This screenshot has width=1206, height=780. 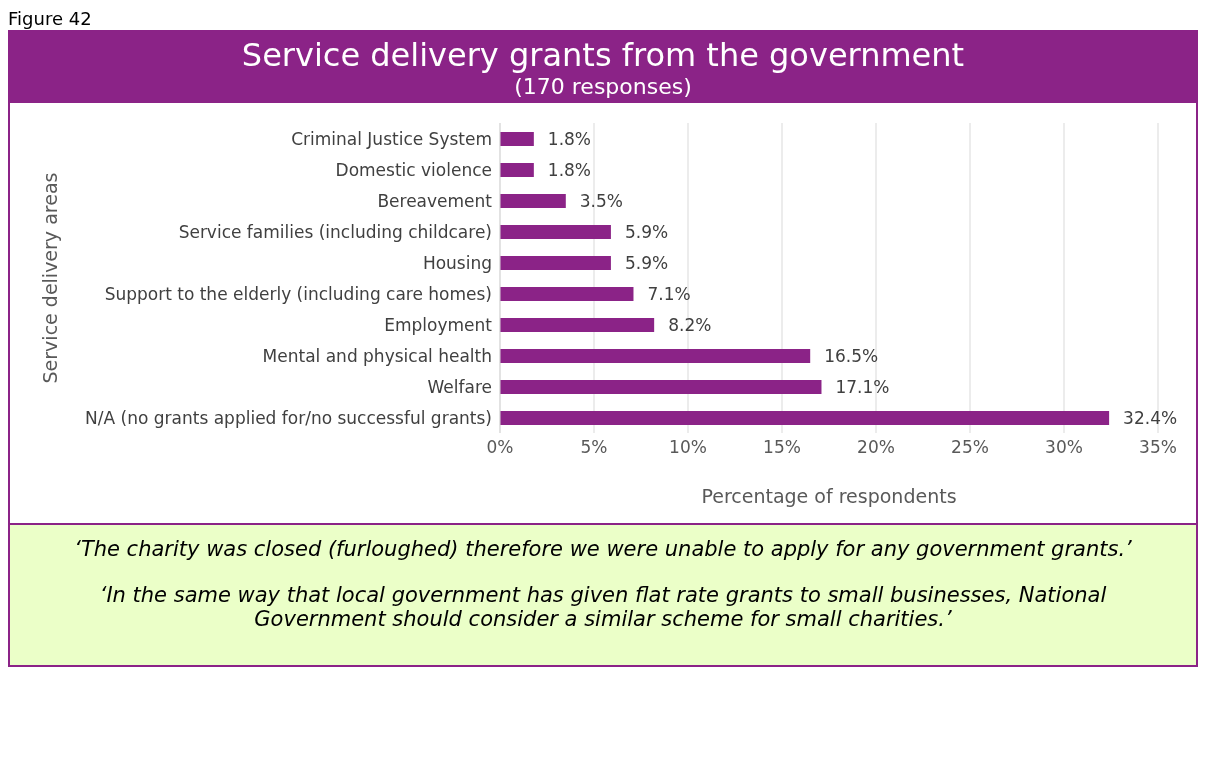 What do you see at coordinates (288, 417) in the screenshot?
I see `y-tick-label: N/A (no grants applied for/no successful grants)` at bounding box center [288, 417].